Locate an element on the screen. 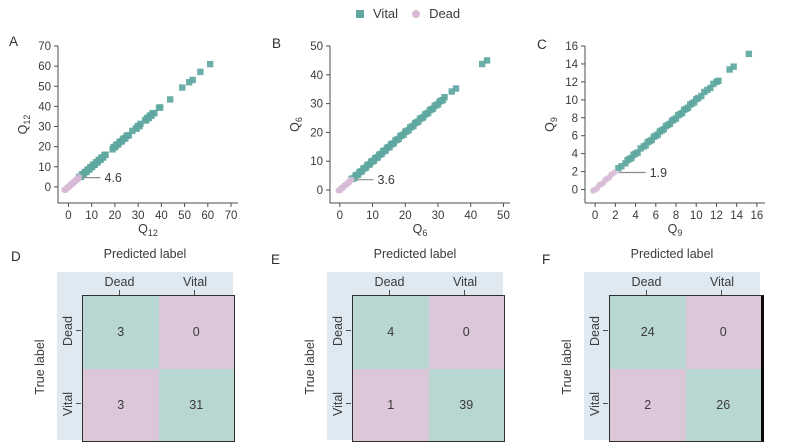  legend-label-dead: Dead is located at coordinates (445, 13).